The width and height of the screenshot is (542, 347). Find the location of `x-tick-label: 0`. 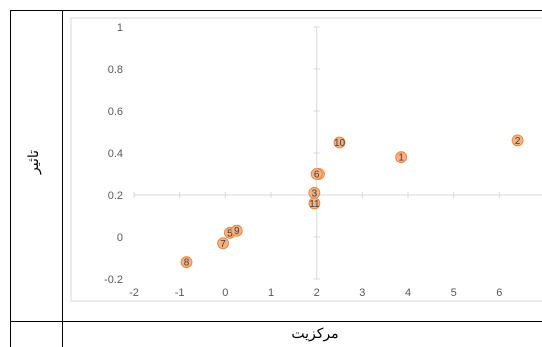

x-tick-label: 0 is located at coordinates (225, 293).